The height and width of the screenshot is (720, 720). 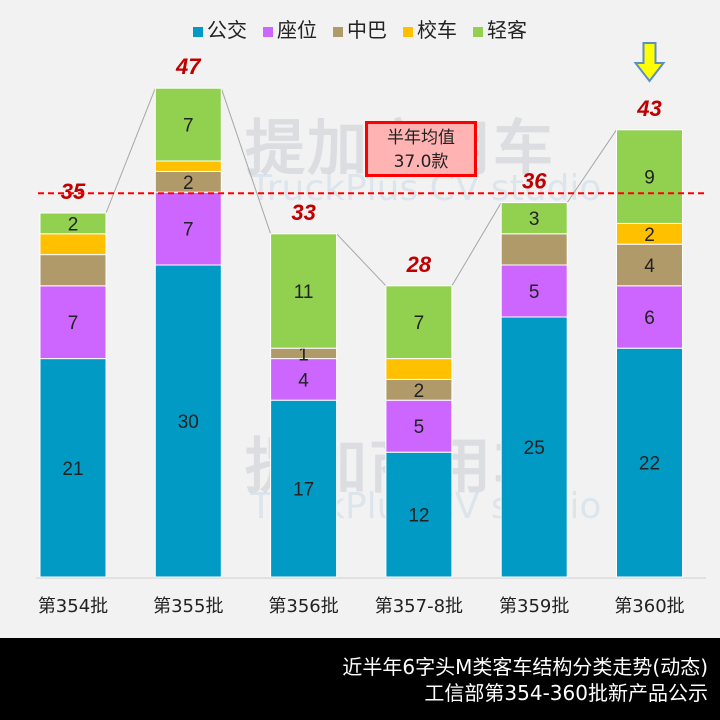 What do you see at coordinates (566, 693) in the screenshot?
I see `footer-subtitle: 工信部第354-360批新产品公示` at bounding box center [566, 693].